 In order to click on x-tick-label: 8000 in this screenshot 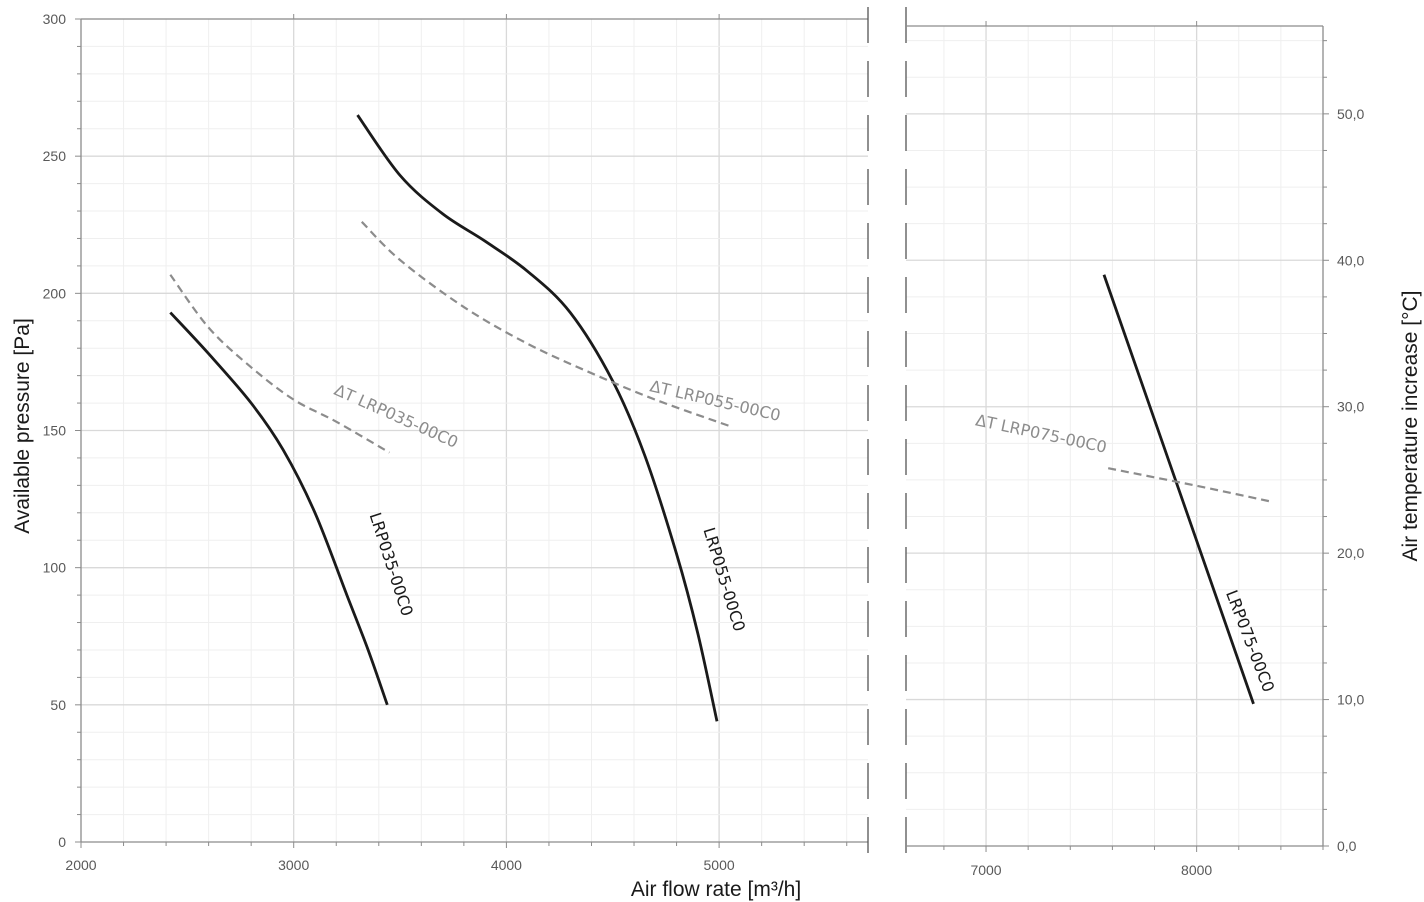, I will do `click(1196, 870)`.